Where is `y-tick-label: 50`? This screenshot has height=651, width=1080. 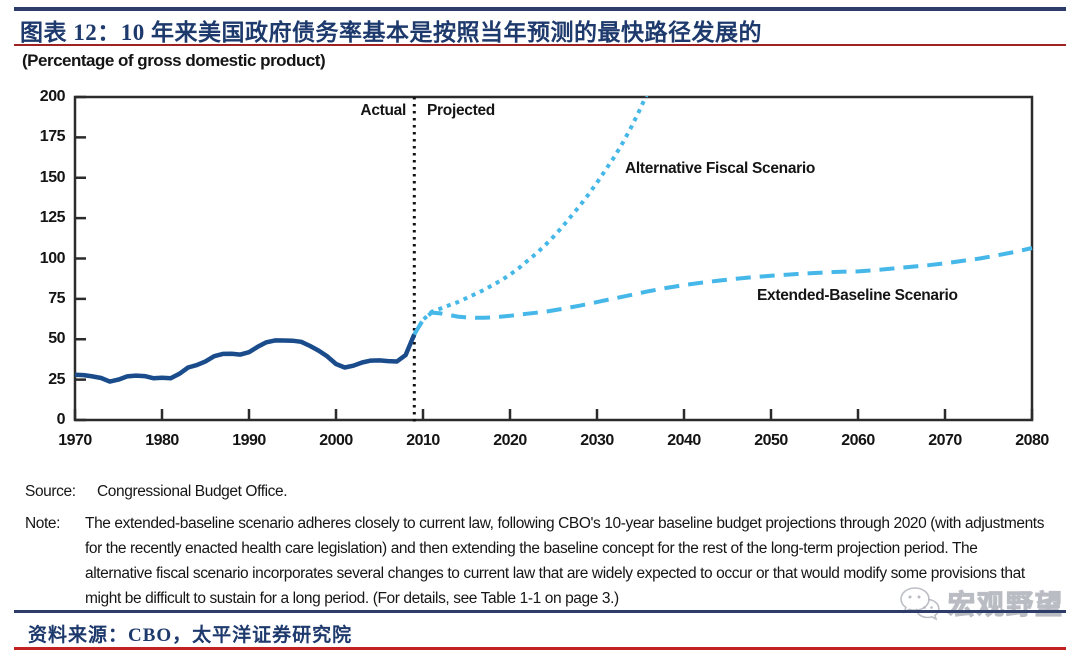
y-tick-label: 50 is located at coordinates (56, 339).